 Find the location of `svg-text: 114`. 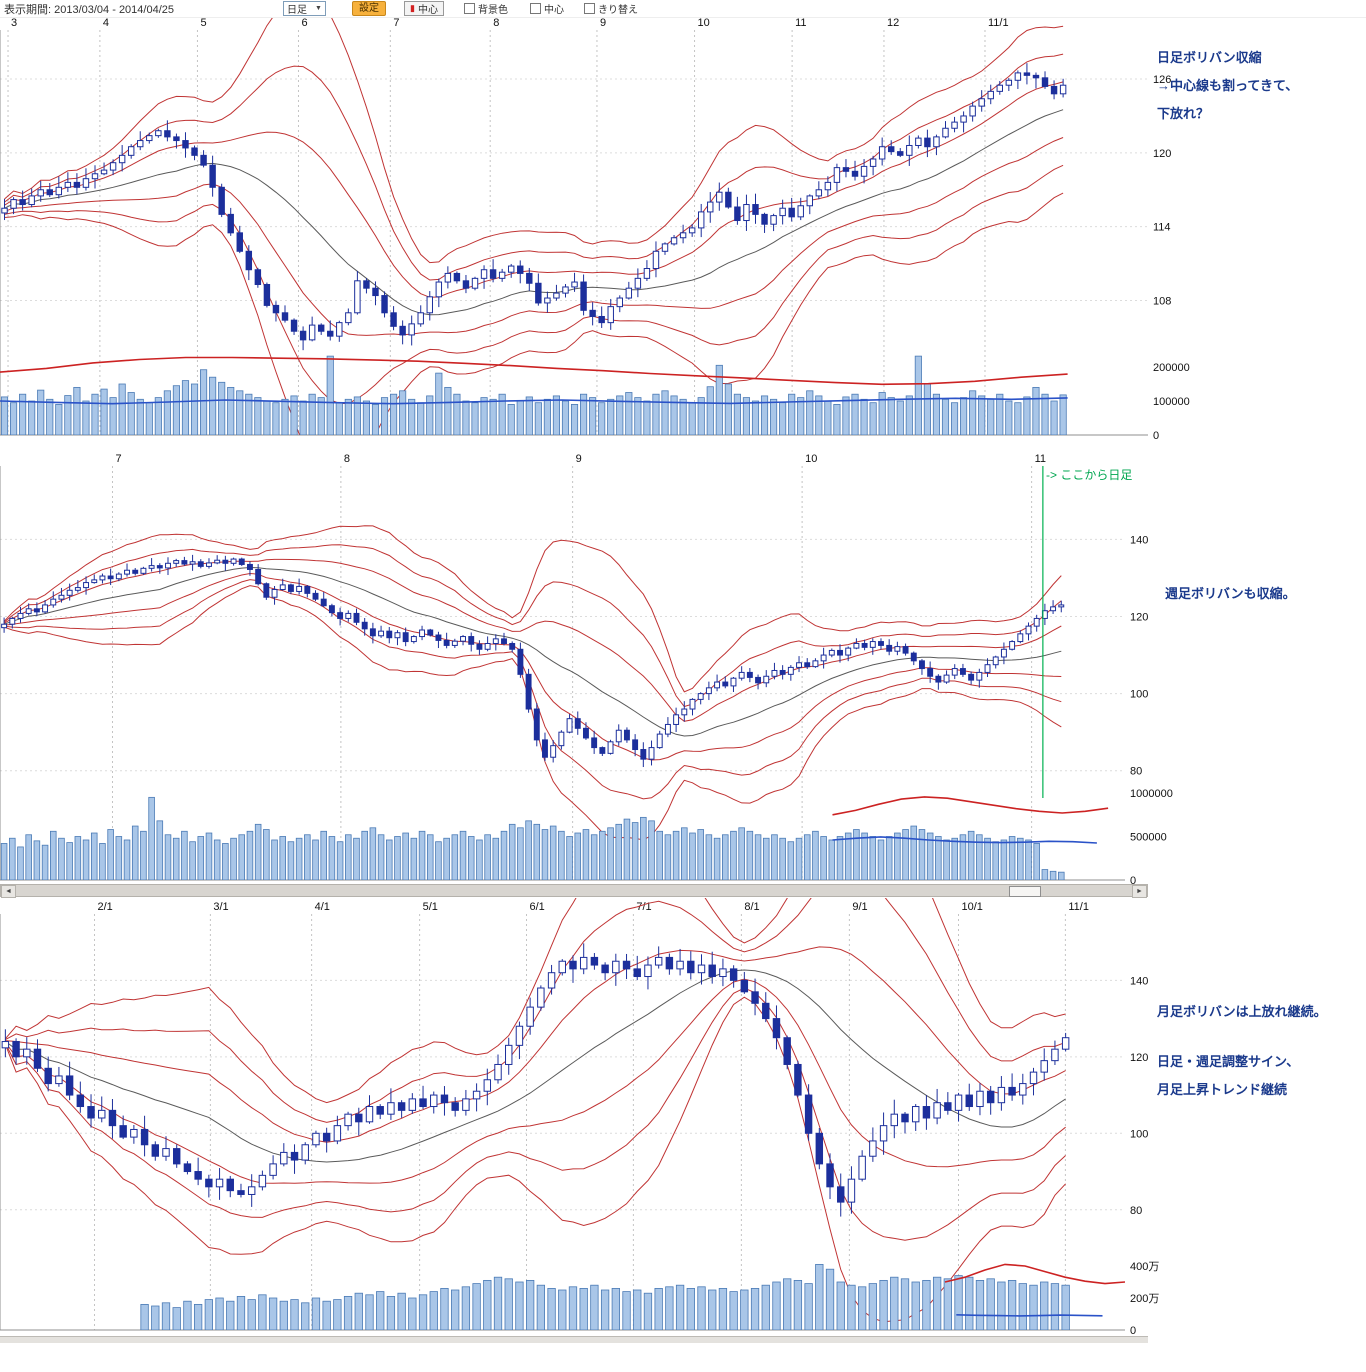

svg-text: 114 is located at coordinates (1162, 228).